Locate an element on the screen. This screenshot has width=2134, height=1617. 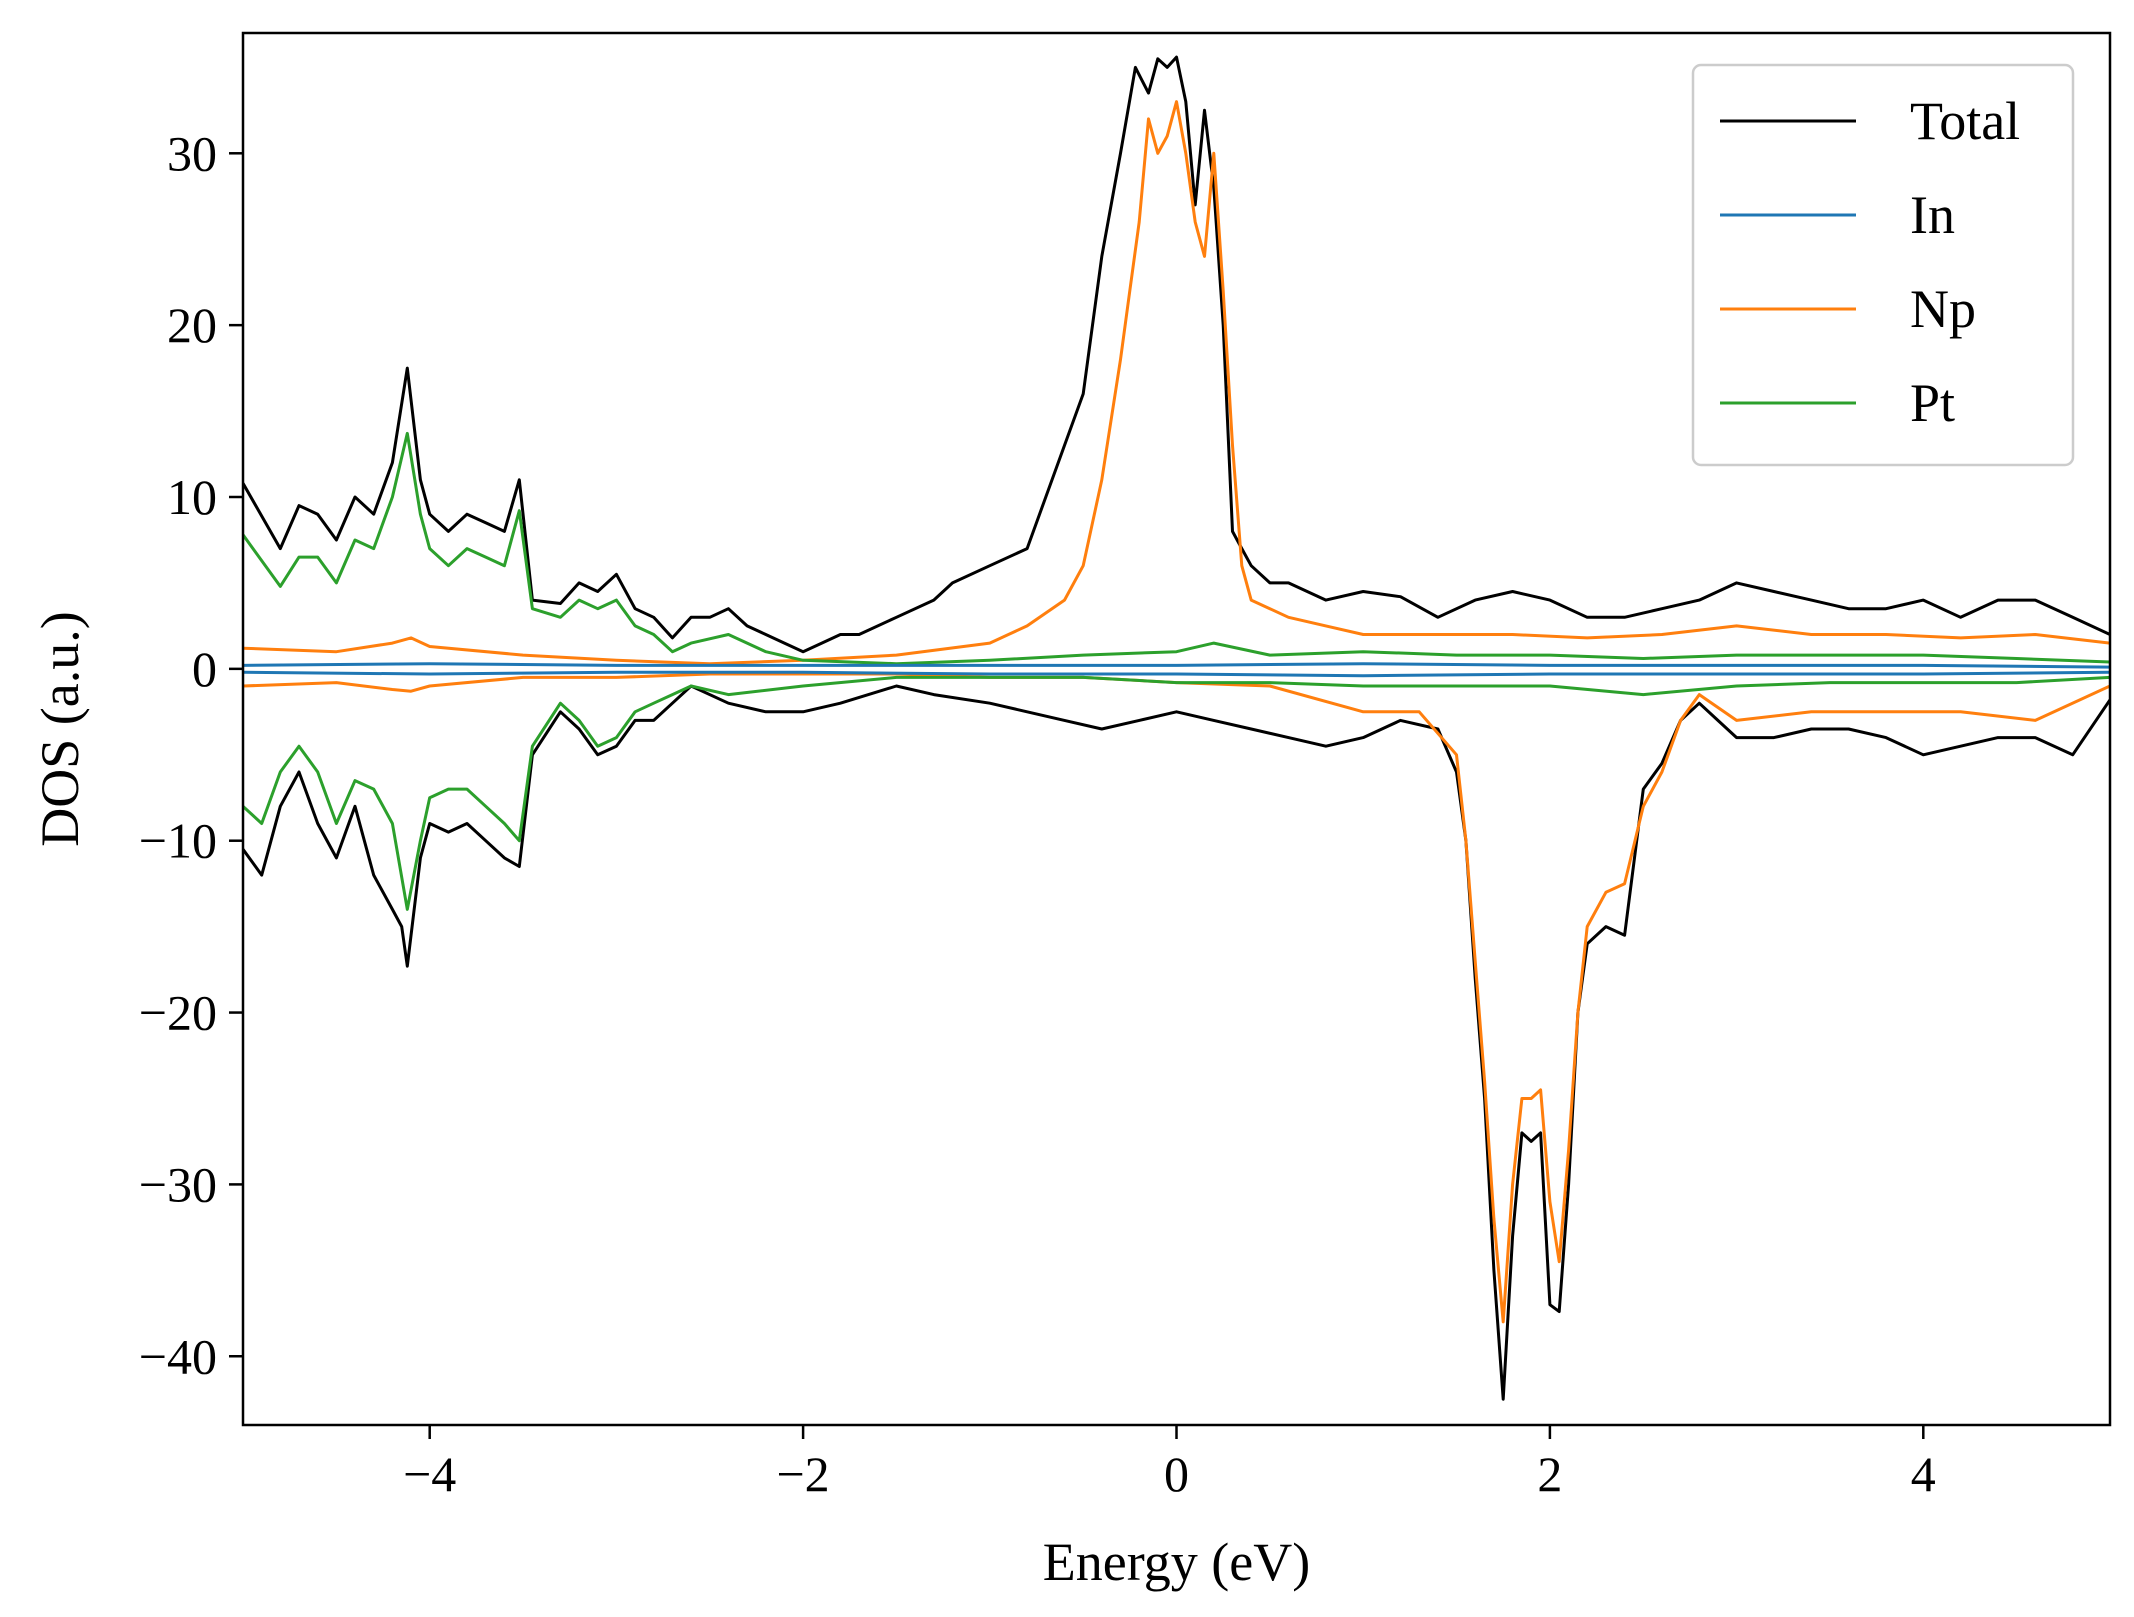
x-axis: −4 −2 0 2 4 is located at coordinates (1169, 1463).